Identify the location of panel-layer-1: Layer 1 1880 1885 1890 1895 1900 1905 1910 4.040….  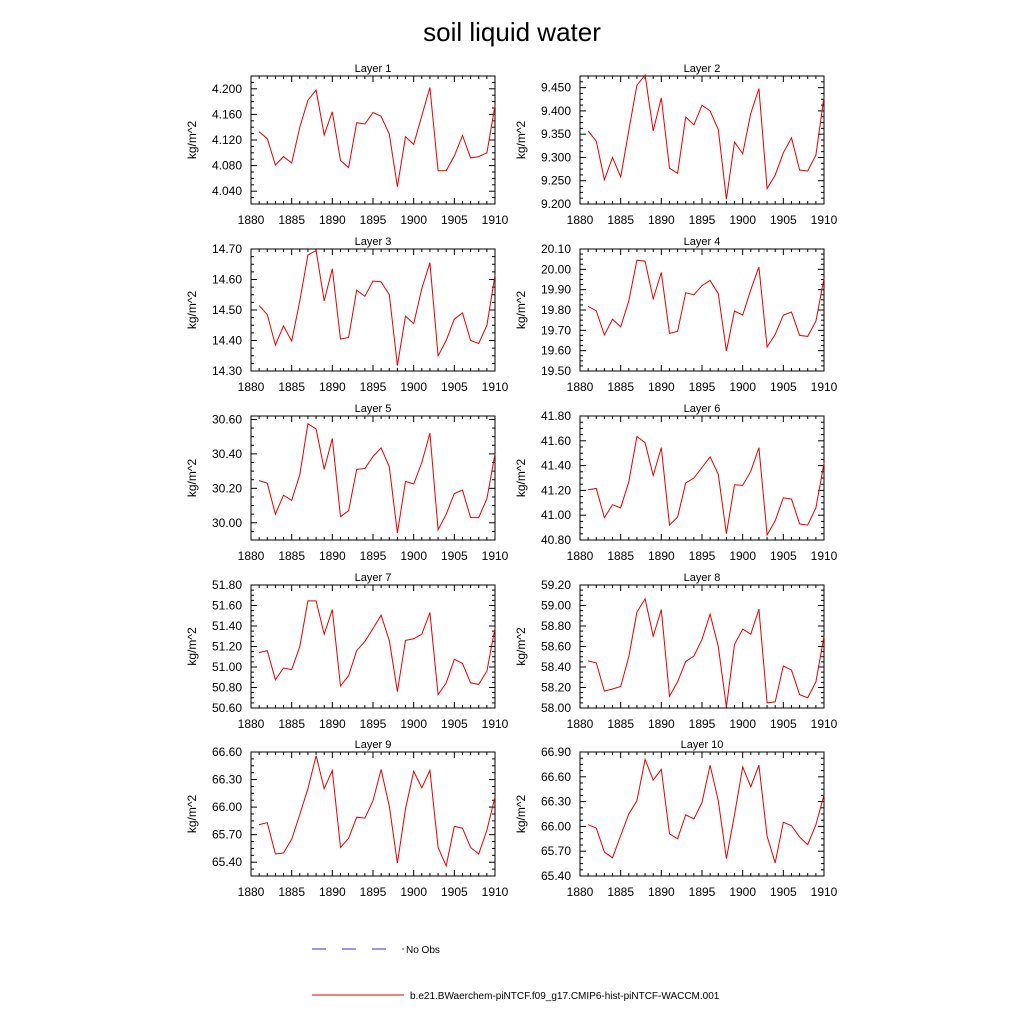
(347, 145).